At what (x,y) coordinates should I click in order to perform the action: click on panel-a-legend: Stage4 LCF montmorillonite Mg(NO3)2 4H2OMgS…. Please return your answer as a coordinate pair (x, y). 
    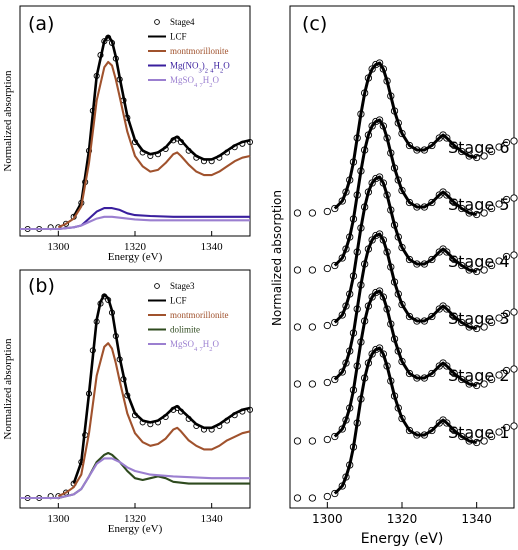
    Looking at the image, I should click on (189, 53).